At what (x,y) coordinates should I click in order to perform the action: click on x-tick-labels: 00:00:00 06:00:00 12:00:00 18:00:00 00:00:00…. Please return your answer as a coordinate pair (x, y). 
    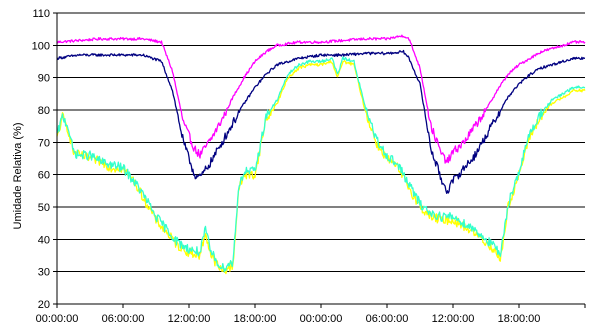
    Looking at the image, I should click on (288, 319).